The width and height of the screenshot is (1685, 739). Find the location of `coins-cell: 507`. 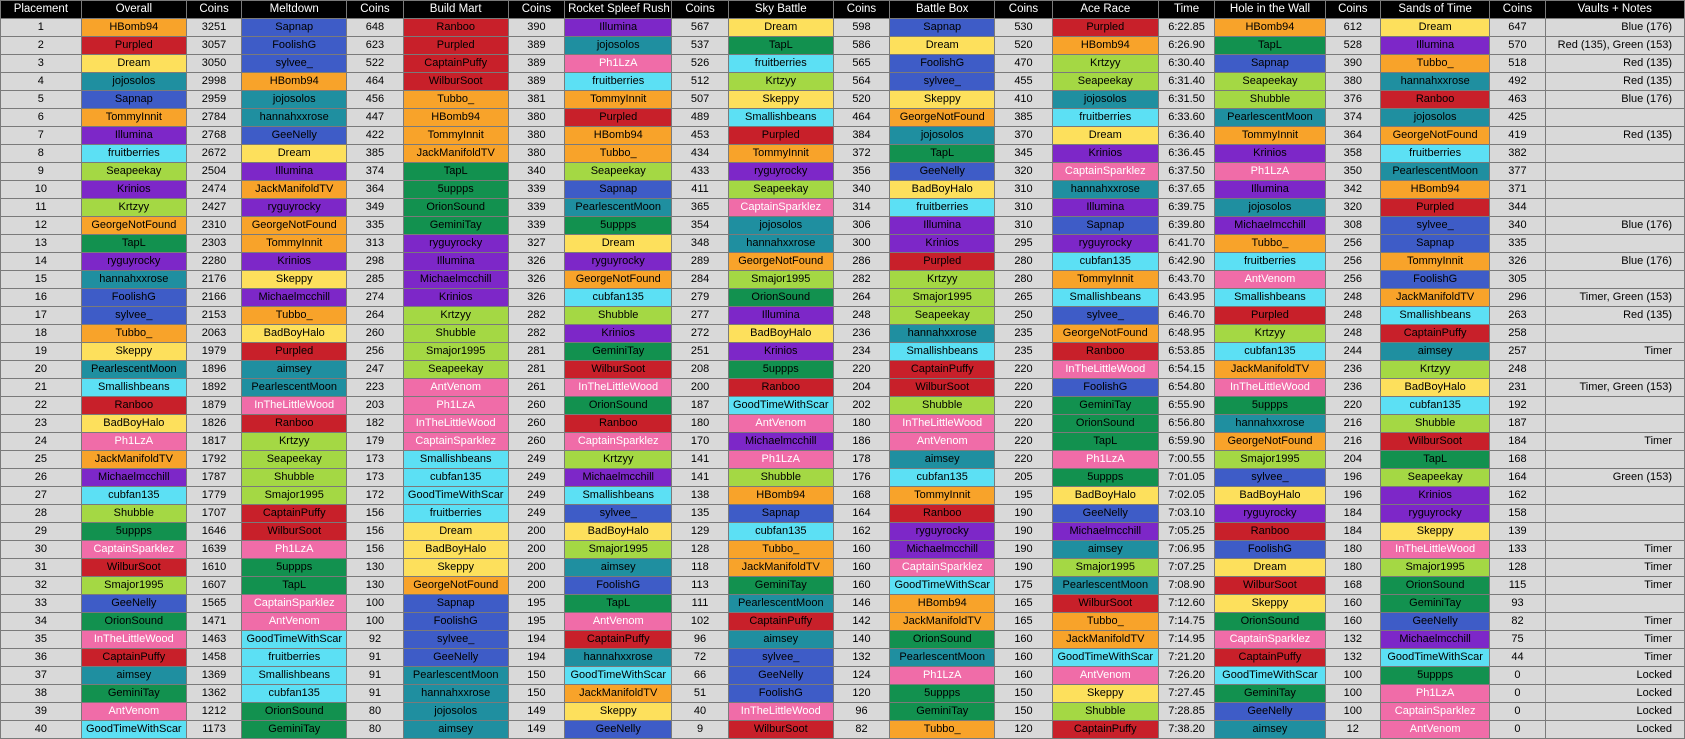

coins-cell: 507 is located at coordinates (700, 99).